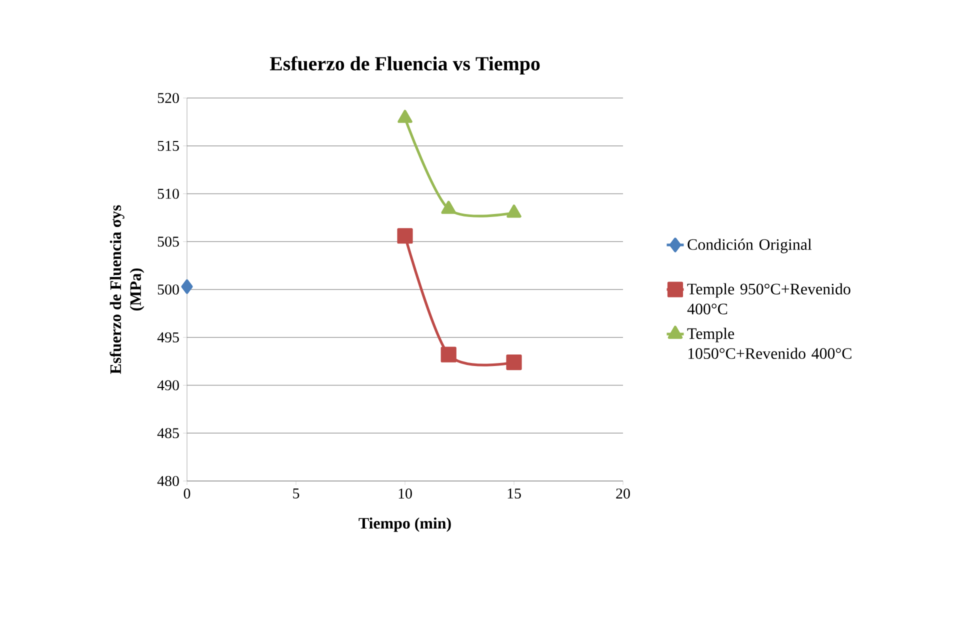 The height and width of the screenshot is (618, 956). Describe the element at coordinates (750, 246) in the screenshot. I see `legend-label: Condición Original` at that location.